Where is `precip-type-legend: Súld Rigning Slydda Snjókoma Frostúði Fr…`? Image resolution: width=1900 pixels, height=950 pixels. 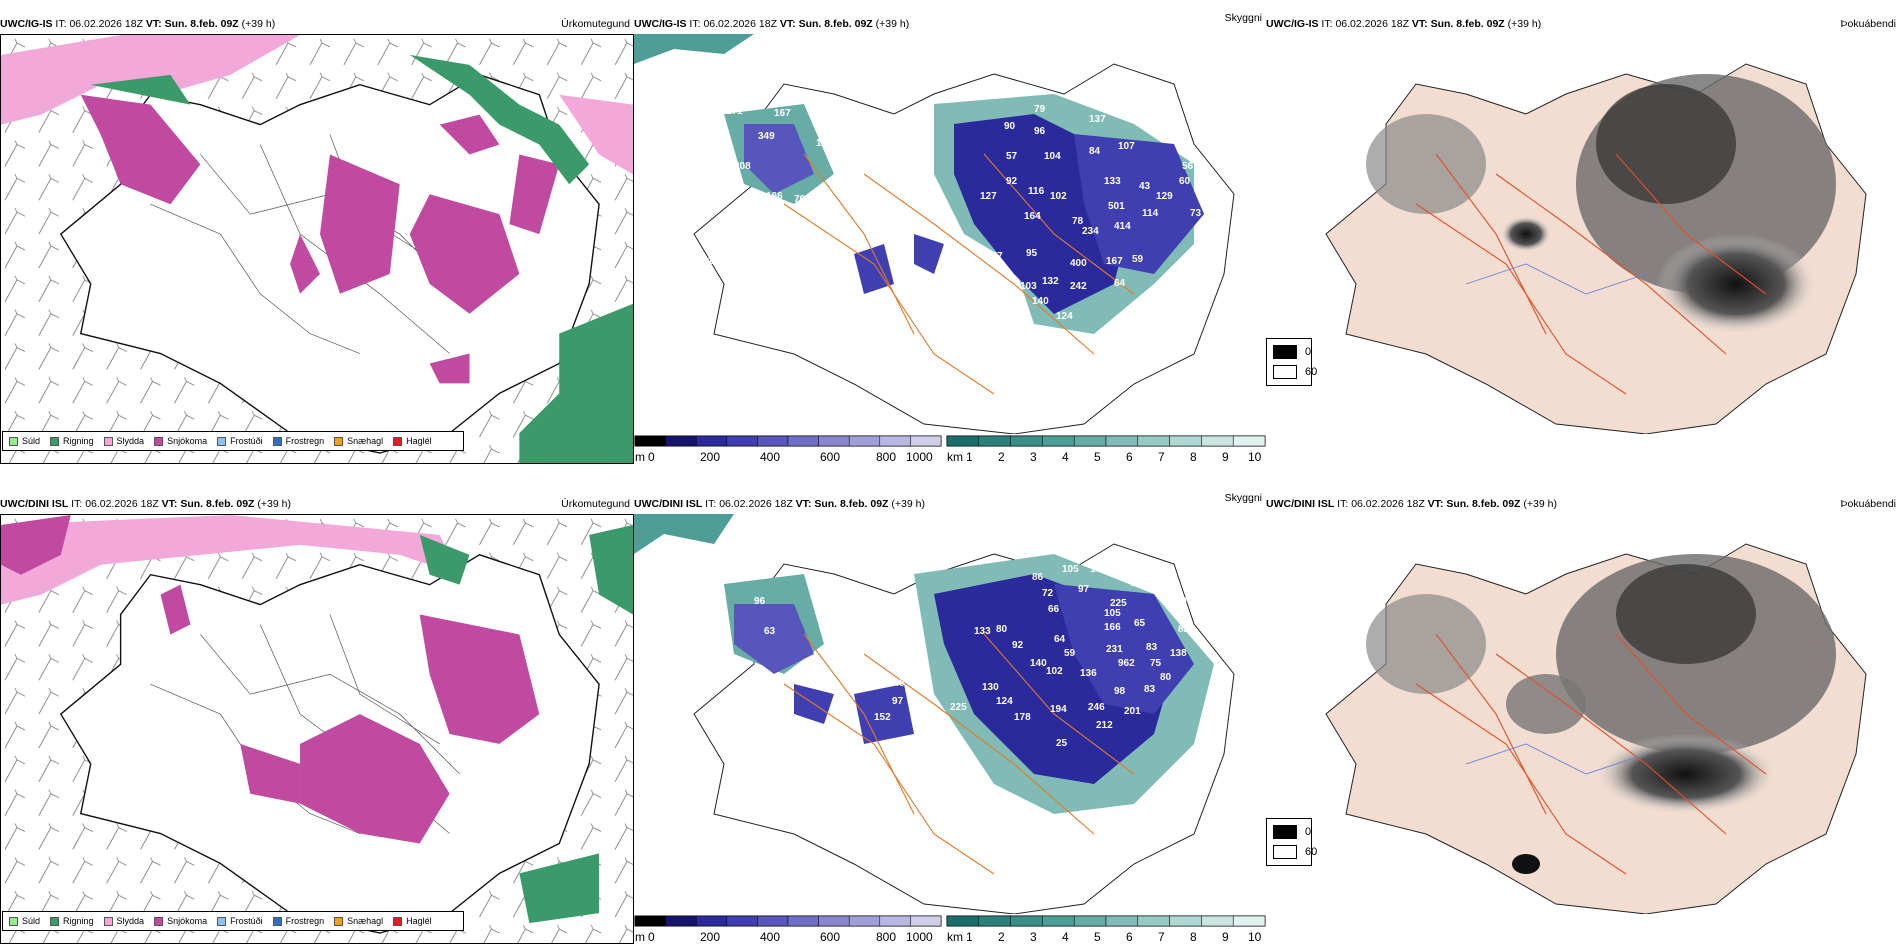
precip-type-legend: Súld Rigning Slydda Snjókoma Frostúði Fr… is located at coordinates (233, 441).